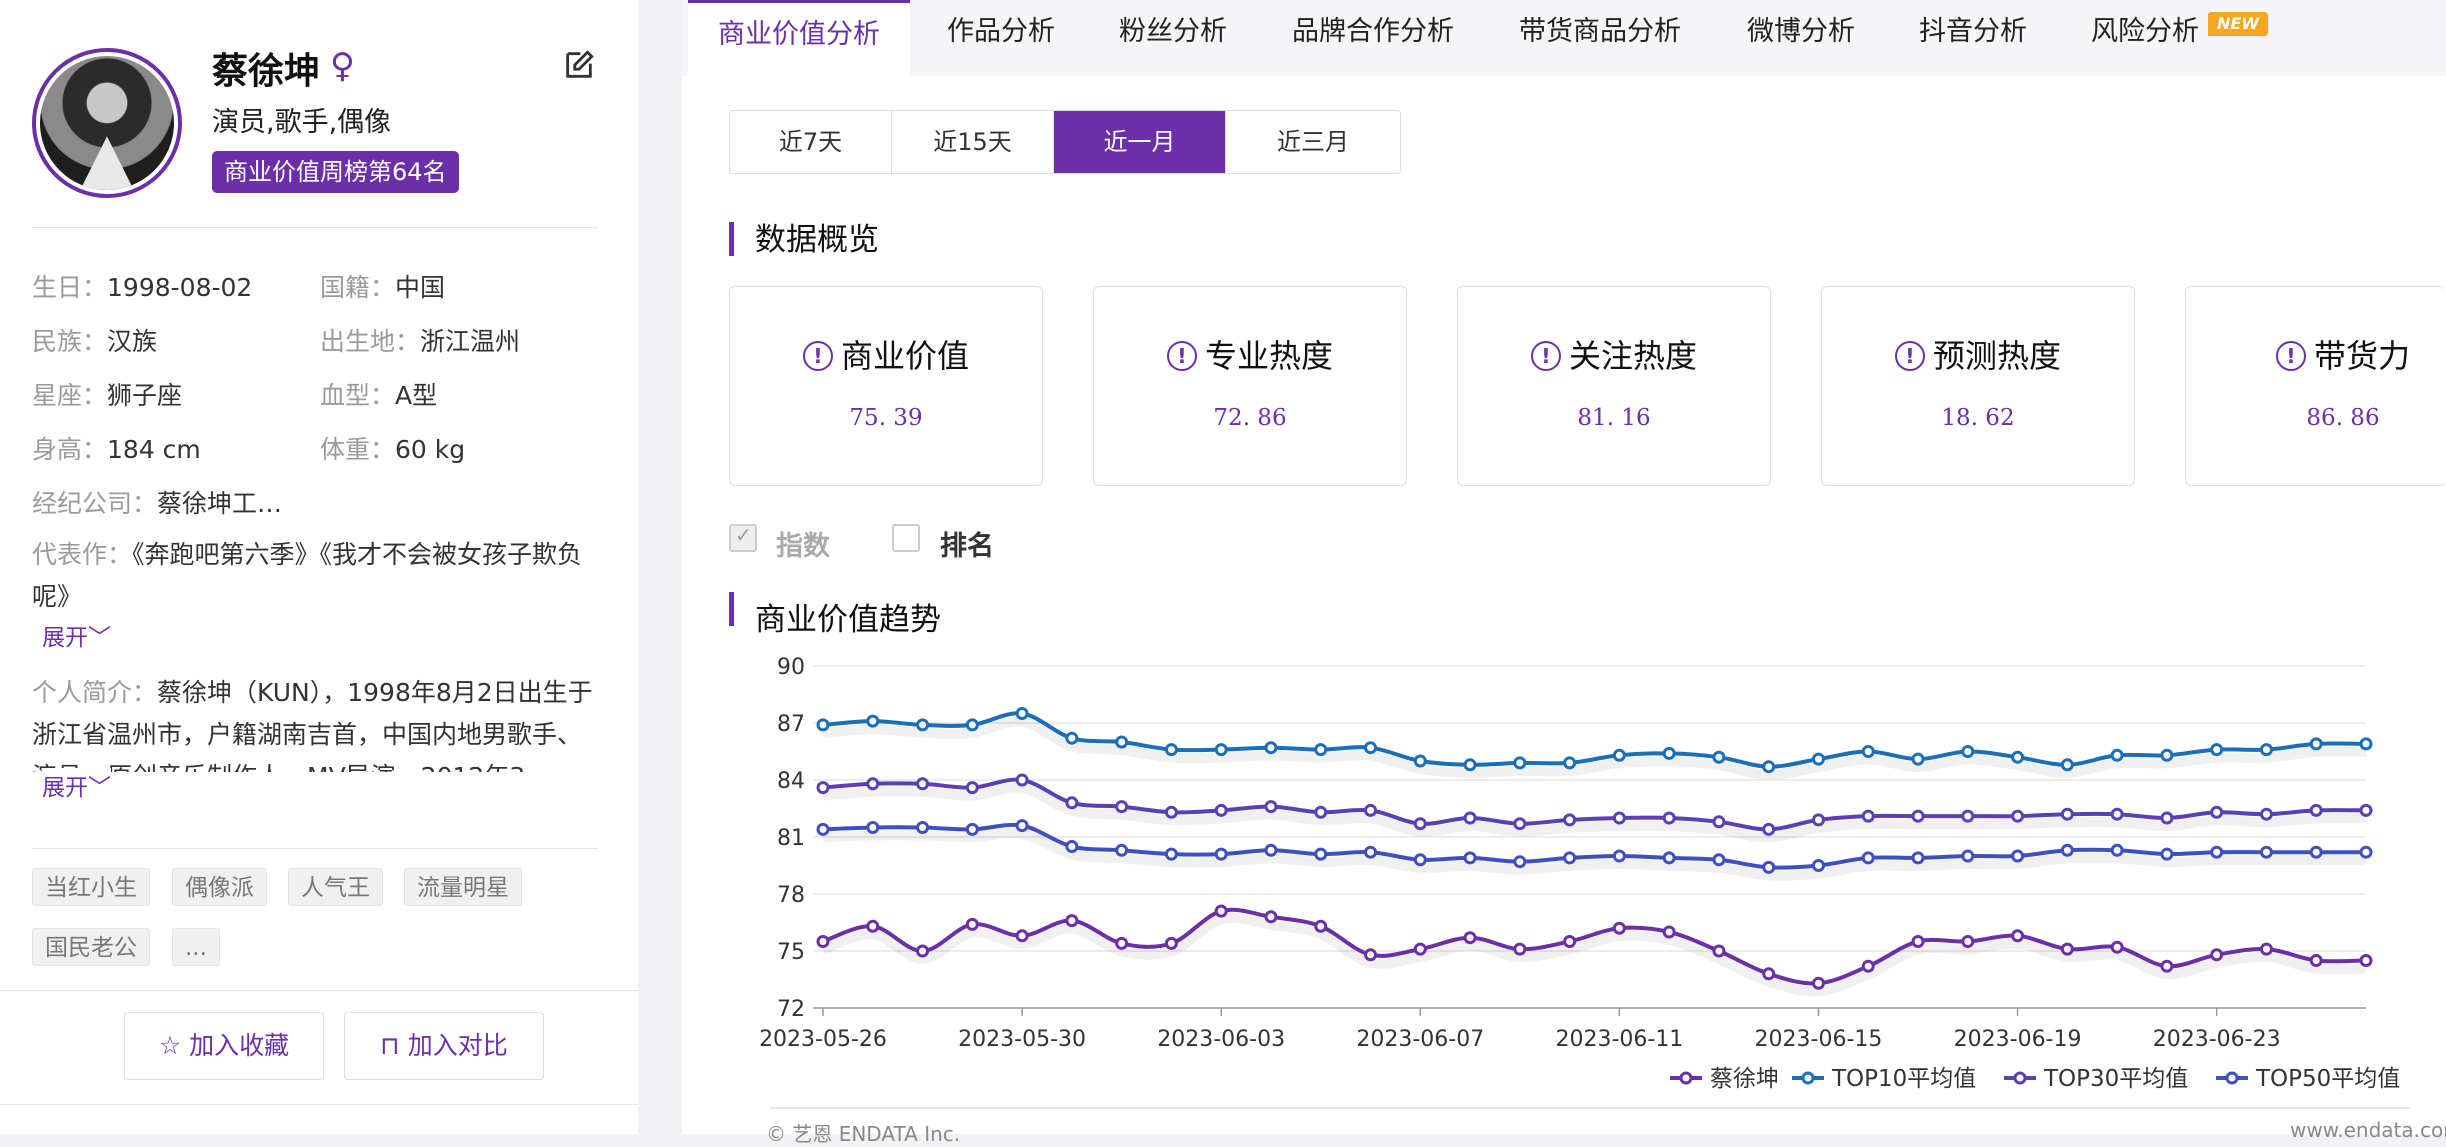 Image resolution: width=2446 pixels, height=1147 pixels. Describe the element at coordinates (1173, 31) in the screenshot. I see `tab-fans: 粉丝分析` at that location.